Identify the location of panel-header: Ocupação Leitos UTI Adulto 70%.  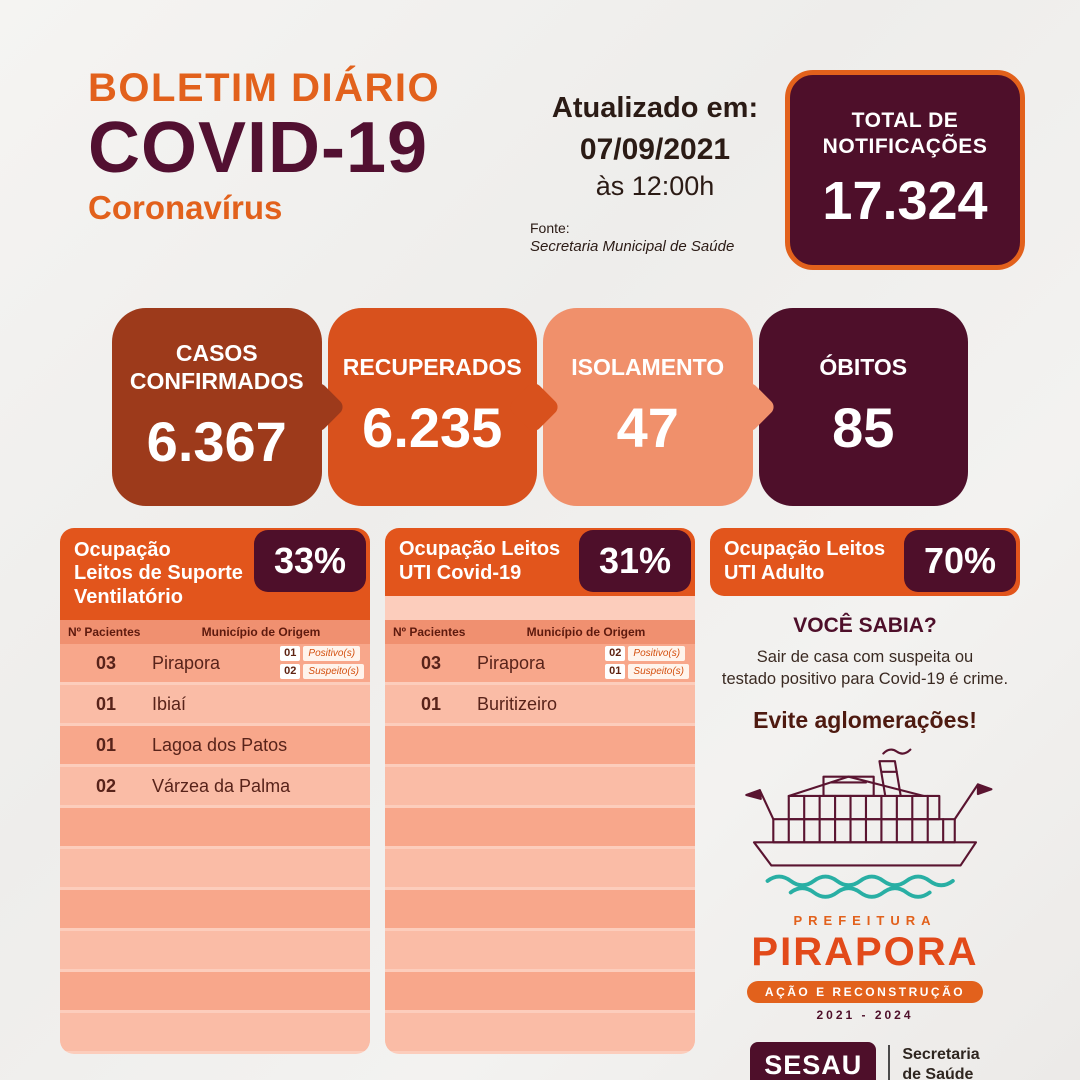
(865, 562).